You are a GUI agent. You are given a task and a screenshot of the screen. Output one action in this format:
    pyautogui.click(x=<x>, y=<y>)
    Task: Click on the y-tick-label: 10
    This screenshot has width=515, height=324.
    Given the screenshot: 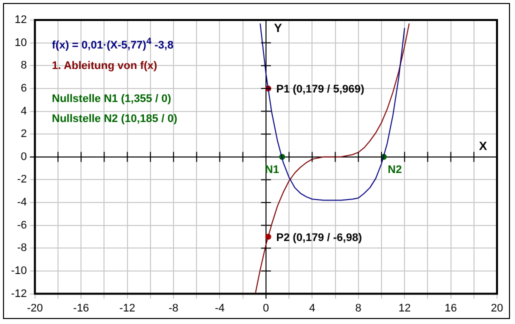 What is the action you would take?
    pyautogui.click(x=20, y=42)
    